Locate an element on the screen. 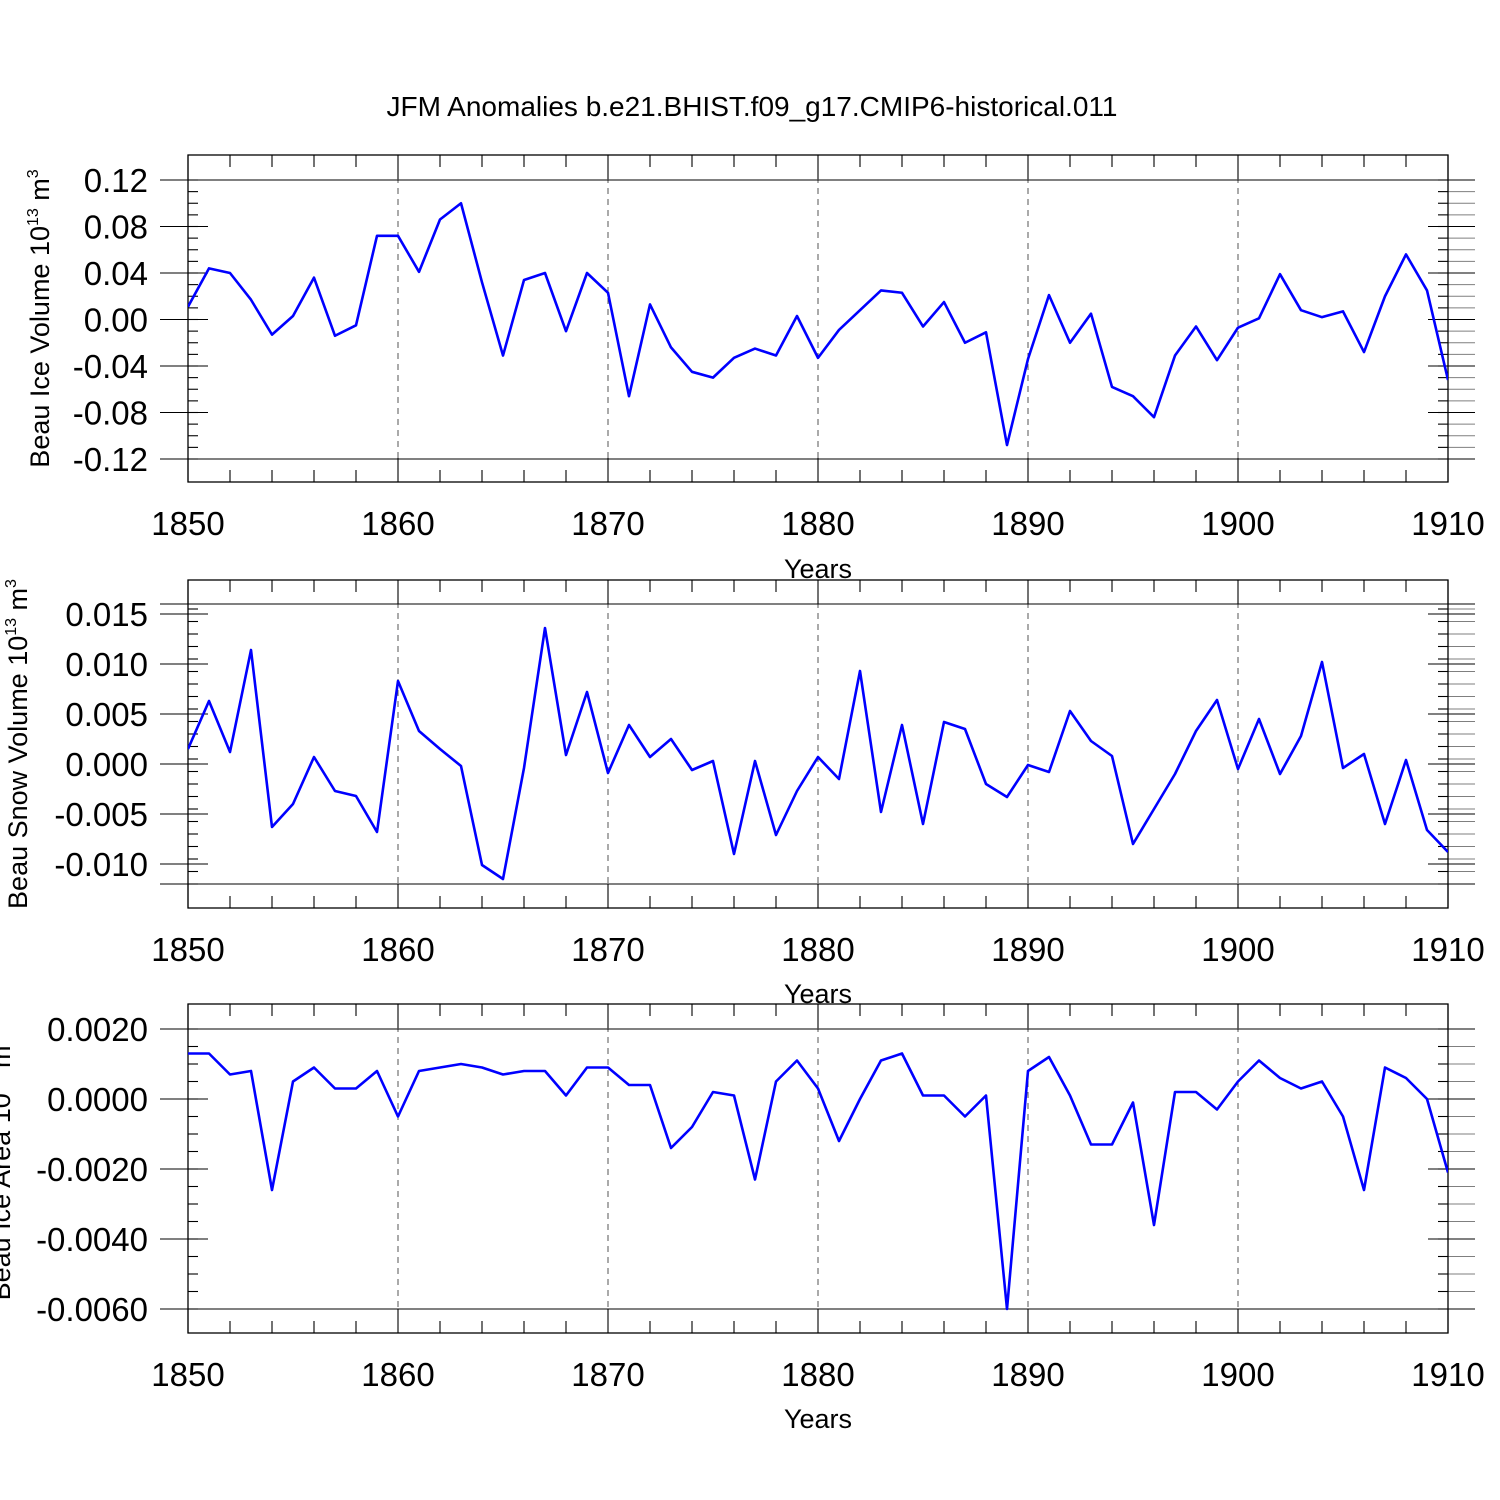 This screenshot has height=1500, width=1500. y-tick-label: 0.00 is located at coordinates (116, 320).